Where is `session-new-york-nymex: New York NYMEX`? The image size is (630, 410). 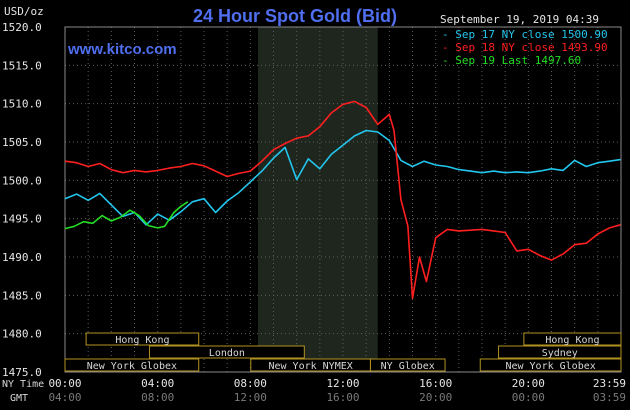
session-new-york-nymex: New York NYMEX is located at coordinates (310, 365).